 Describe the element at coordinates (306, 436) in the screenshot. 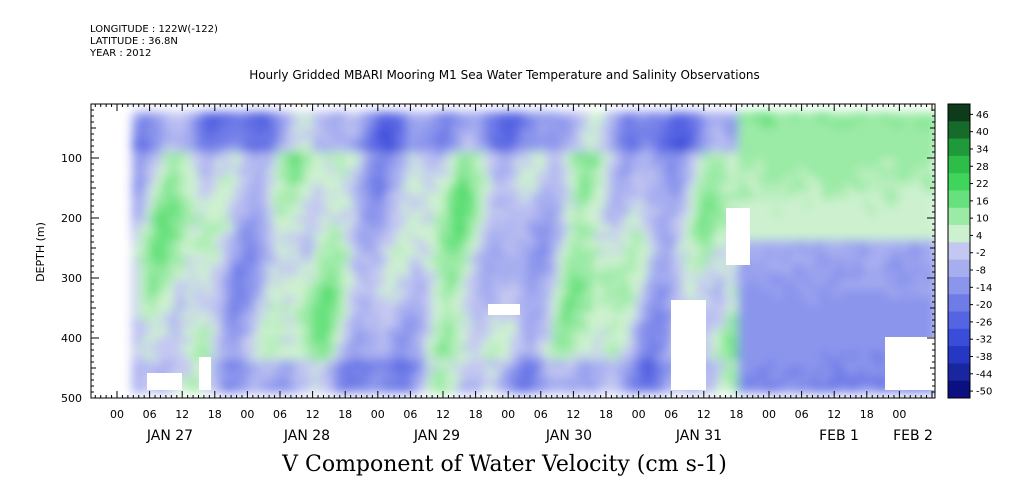

I see `date-label: JAN 28` at that location.